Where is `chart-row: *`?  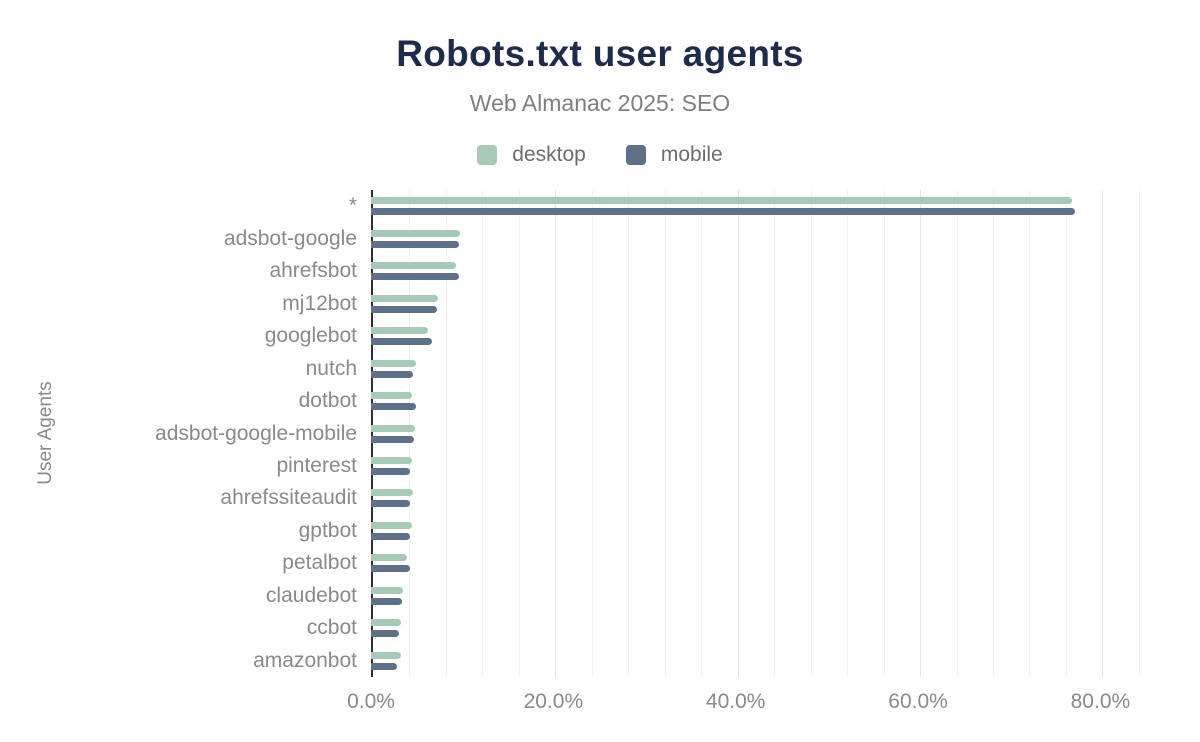 chart-row: * is located at coordinates (573, 206).